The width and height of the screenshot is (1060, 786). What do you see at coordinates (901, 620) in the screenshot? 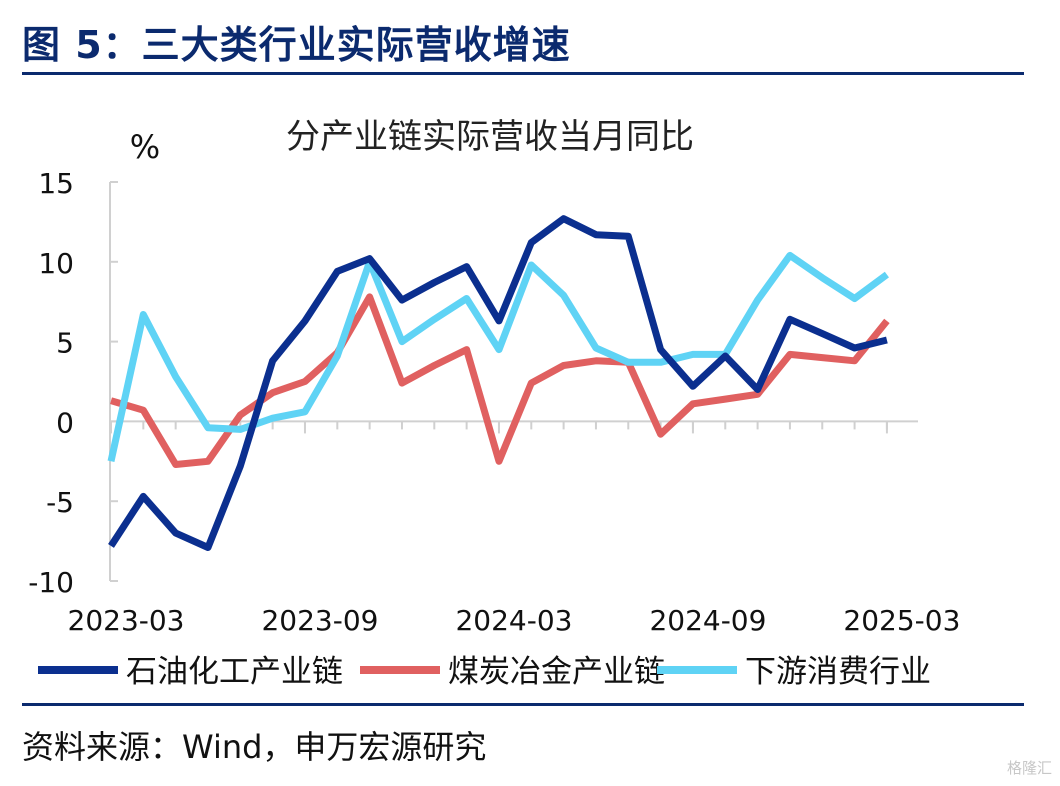
I see `x-tick-label: 2025-03` at bounding box center [901, 620].